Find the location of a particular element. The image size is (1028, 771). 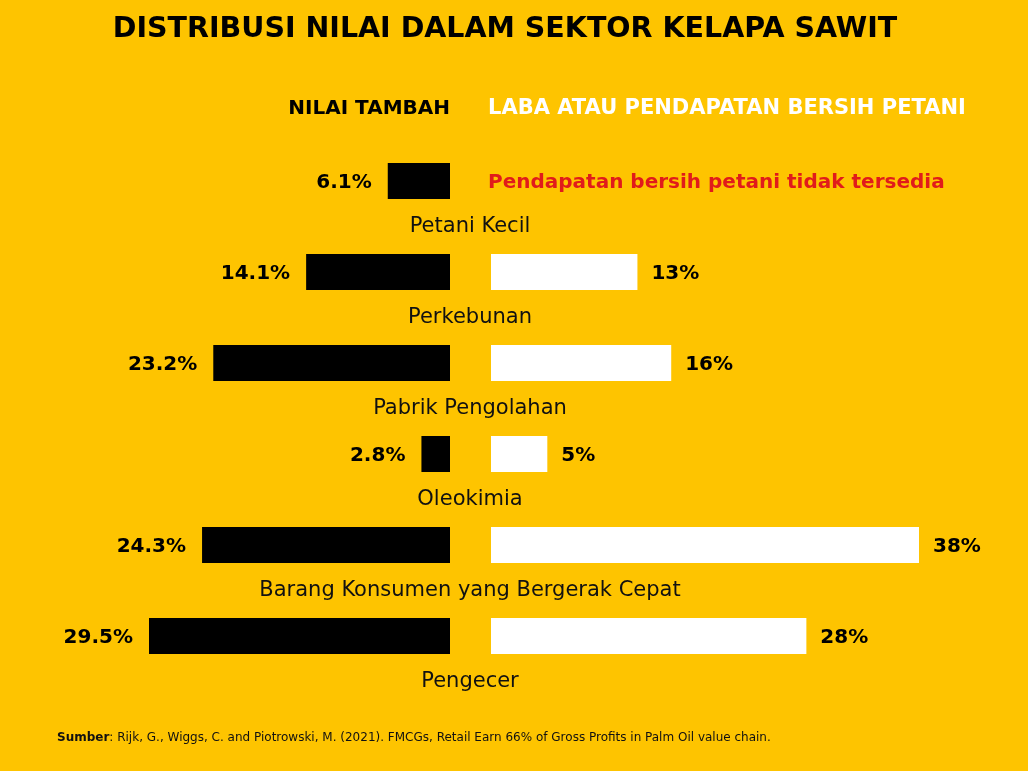

data-label: 16% is located at coordinates (709, 363).